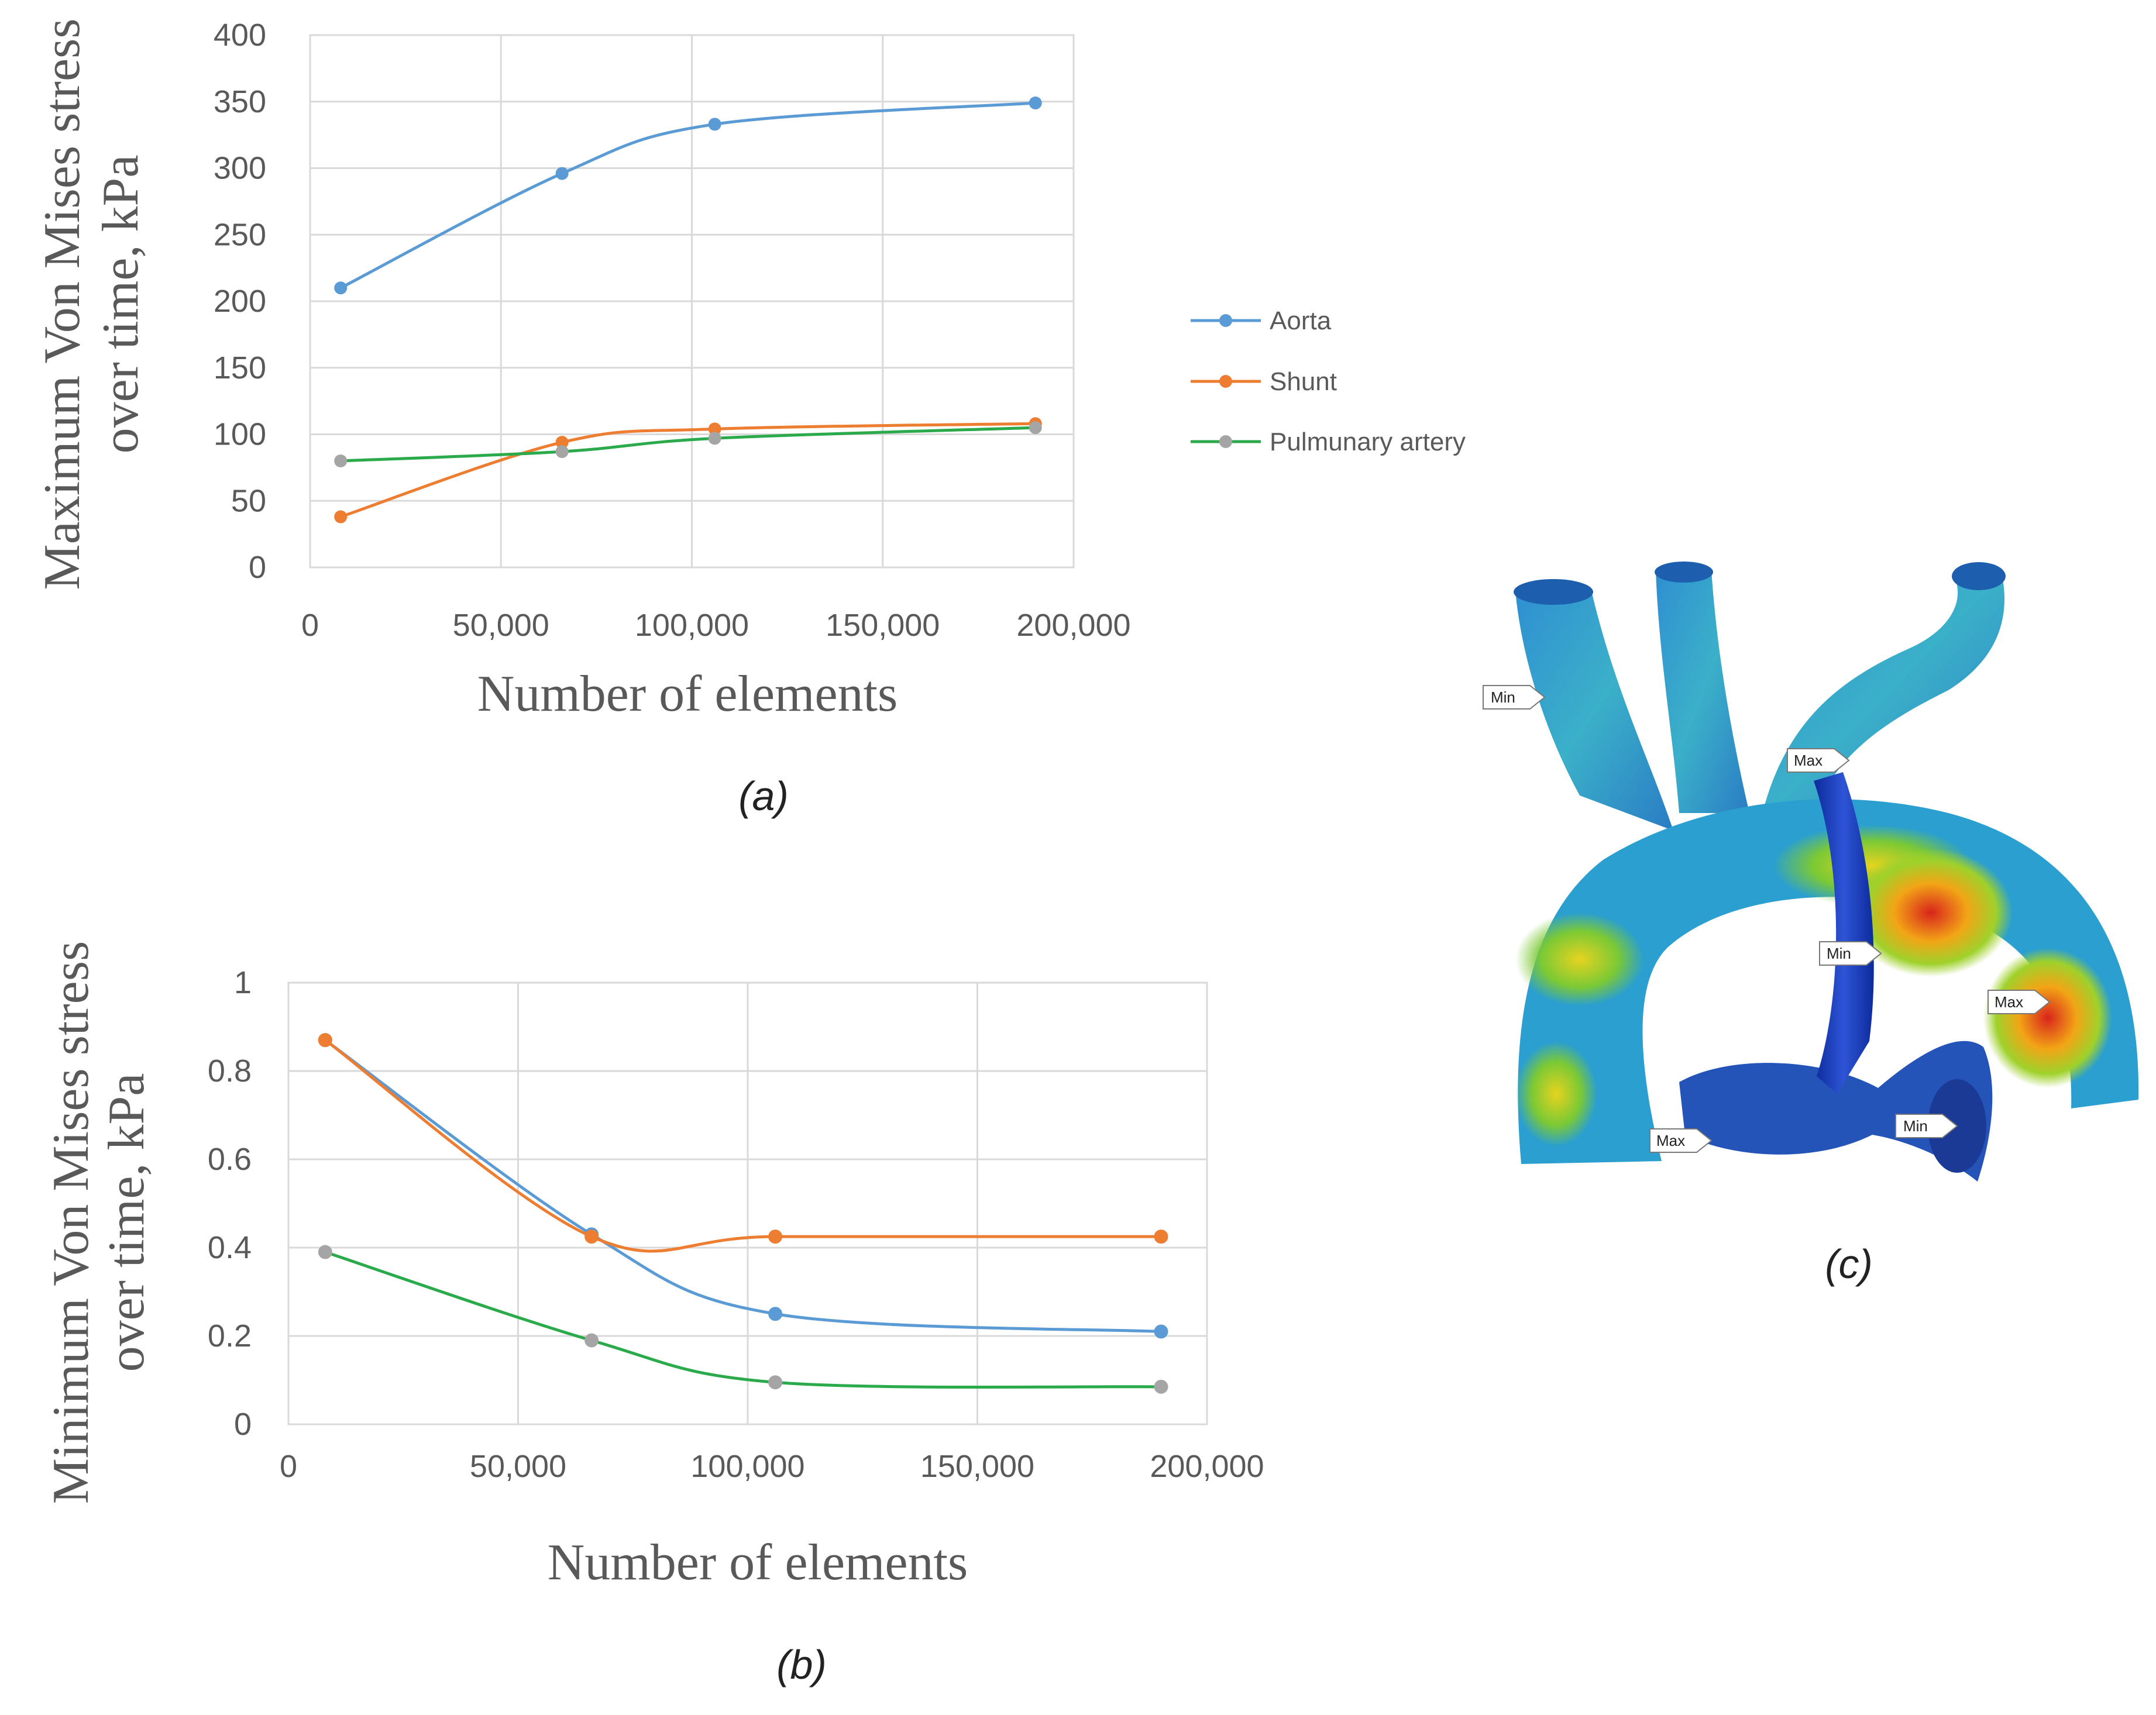  I want to click on legend-marker-pulmonary-artery, so click(1225, 441).